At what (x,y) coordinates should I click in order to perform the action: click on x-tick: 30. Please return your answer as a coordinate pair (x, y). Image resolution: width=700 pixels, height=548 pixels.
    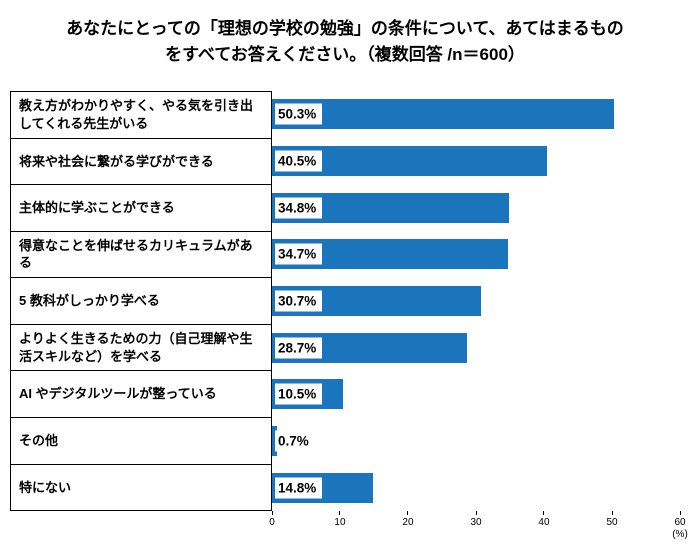
    Looking at the image, I should click on (476, 519).